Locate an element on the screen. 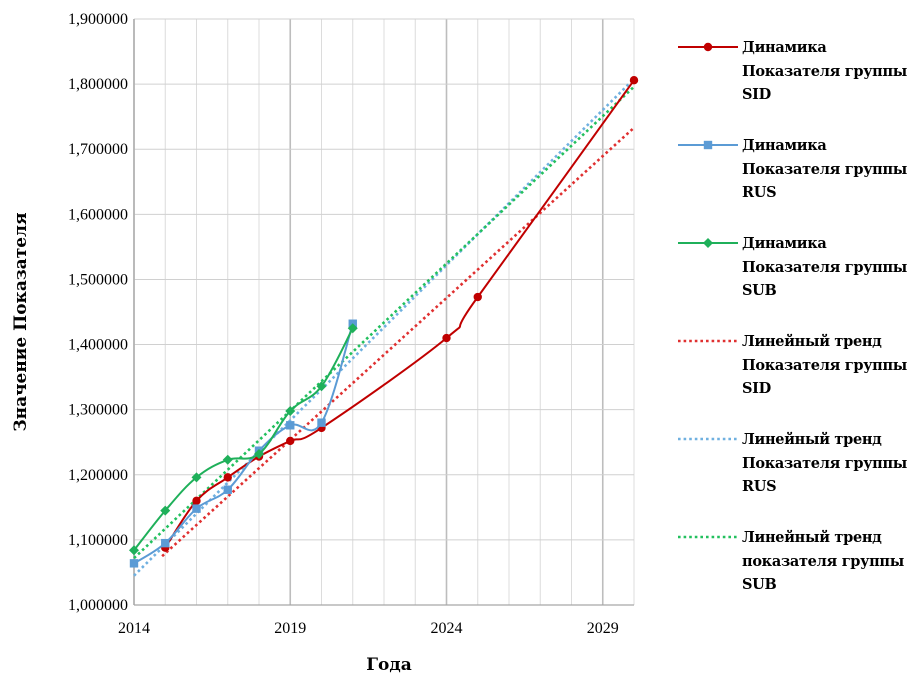  legend-label: Линейный тренд Показателя группы RUS is located at coordinates (825, 463).